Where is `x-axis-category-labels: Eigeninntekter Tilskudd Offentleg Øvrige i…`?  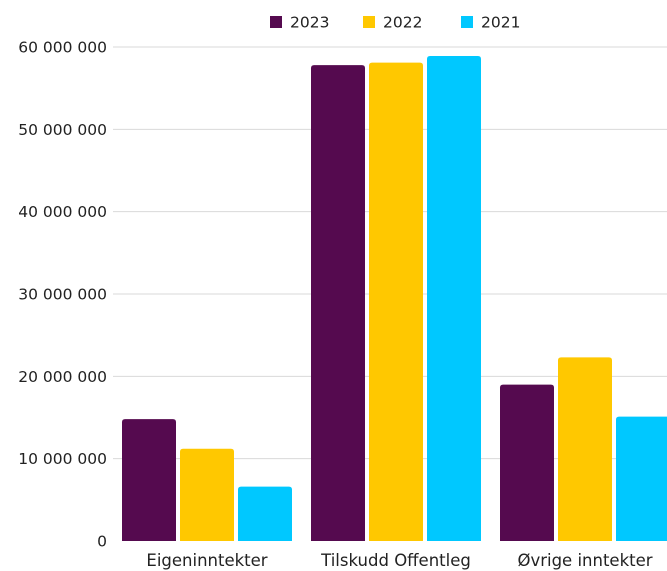 x-axis-category-labels: Eigeninntekter Tilskudd Offentleg Øvrige i… is located at coordinates (399, 560).